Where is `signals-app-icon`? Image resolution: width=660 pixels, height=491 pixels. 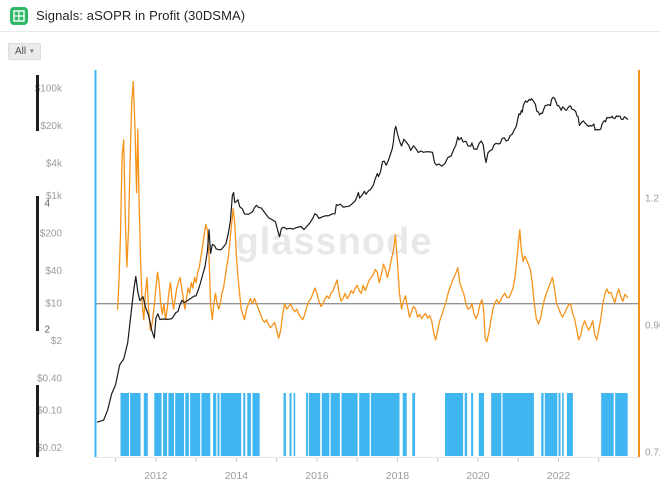 signals-app-icon is located at coordinates (19, 15).